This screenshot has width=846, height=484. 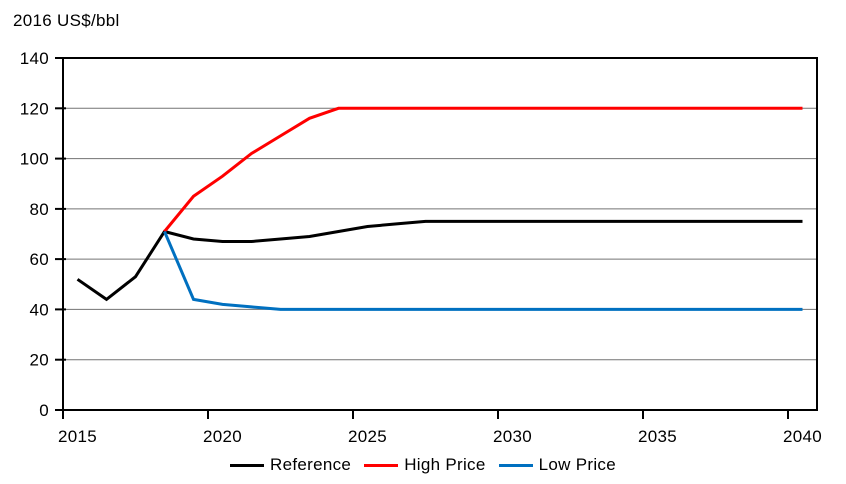 I want to click on legend-item-high-price: High Price, so click(x=424, y=465).